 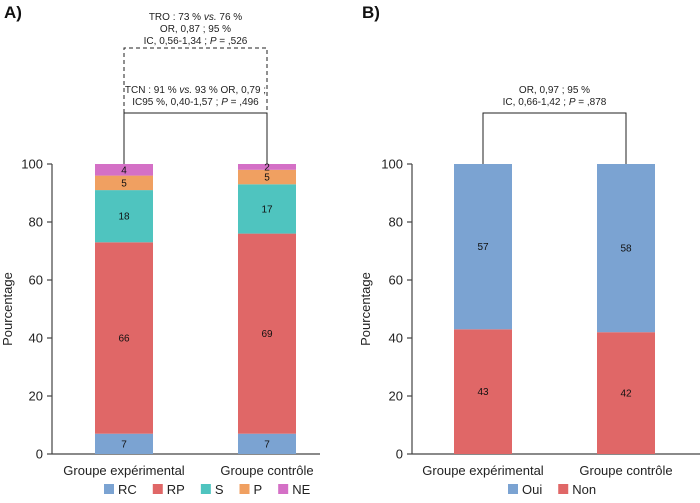 I want to click on legend-label: Non, so click(x=584, y=489).